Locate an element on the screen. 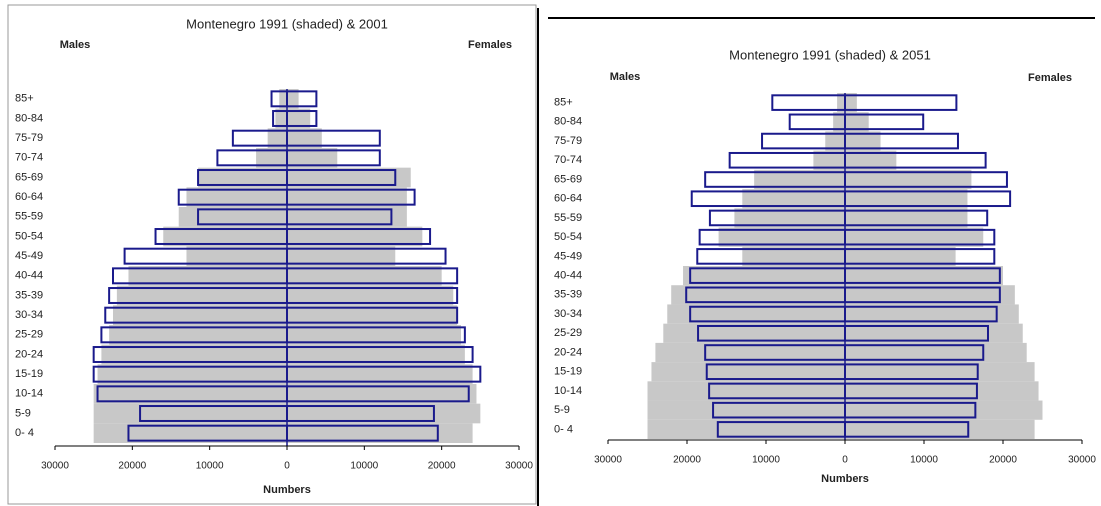  category-label: 0- 4 is located at coordinates (563, 429).